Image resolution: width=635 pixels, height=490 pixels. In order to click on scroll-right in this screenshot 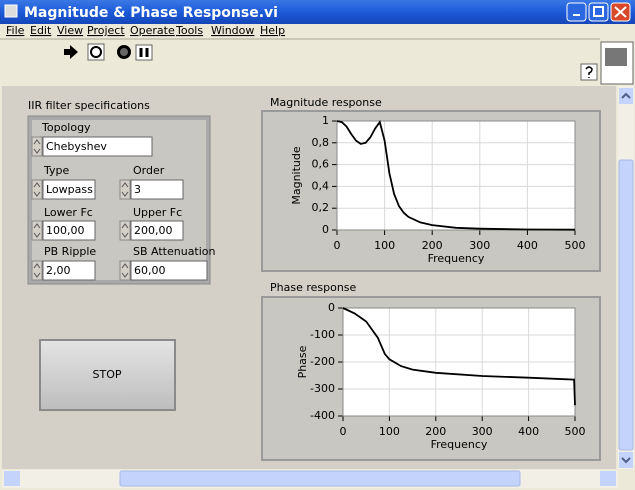, I will do `click(608, 478)`.